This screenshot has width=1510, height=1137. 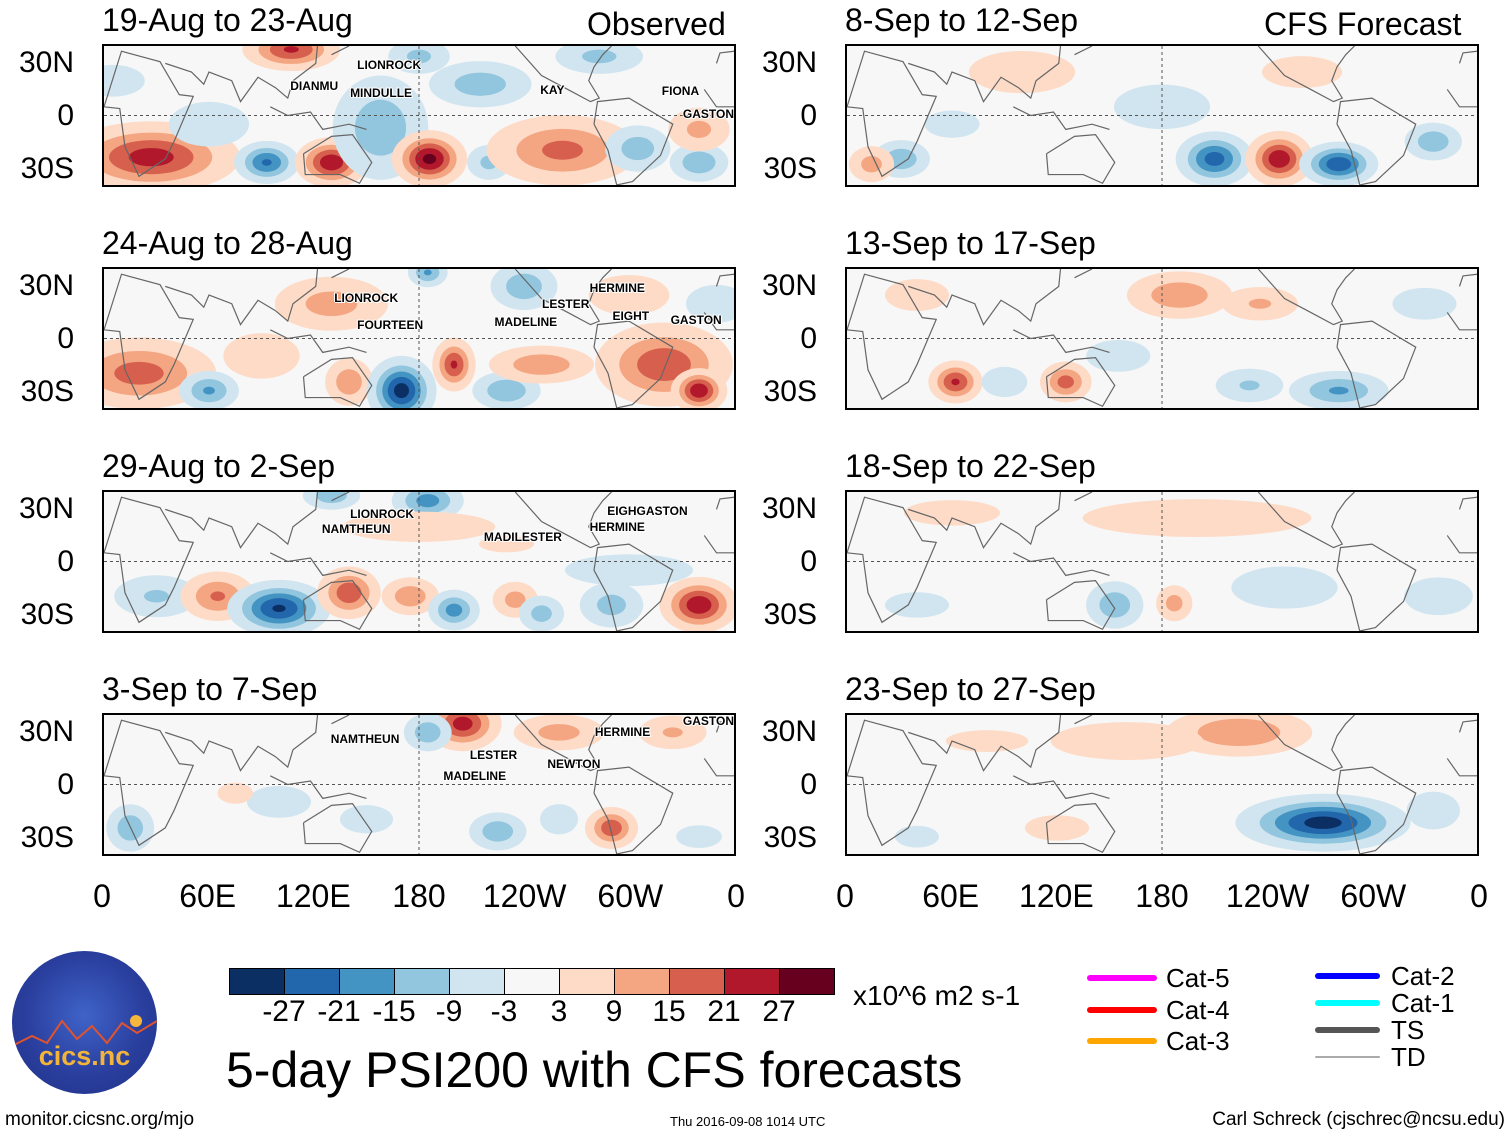 What do you see at coordinates (366, 298) in the screenshot?
I see `storm-label: LIONROCK` at bounding box center [366, 298].